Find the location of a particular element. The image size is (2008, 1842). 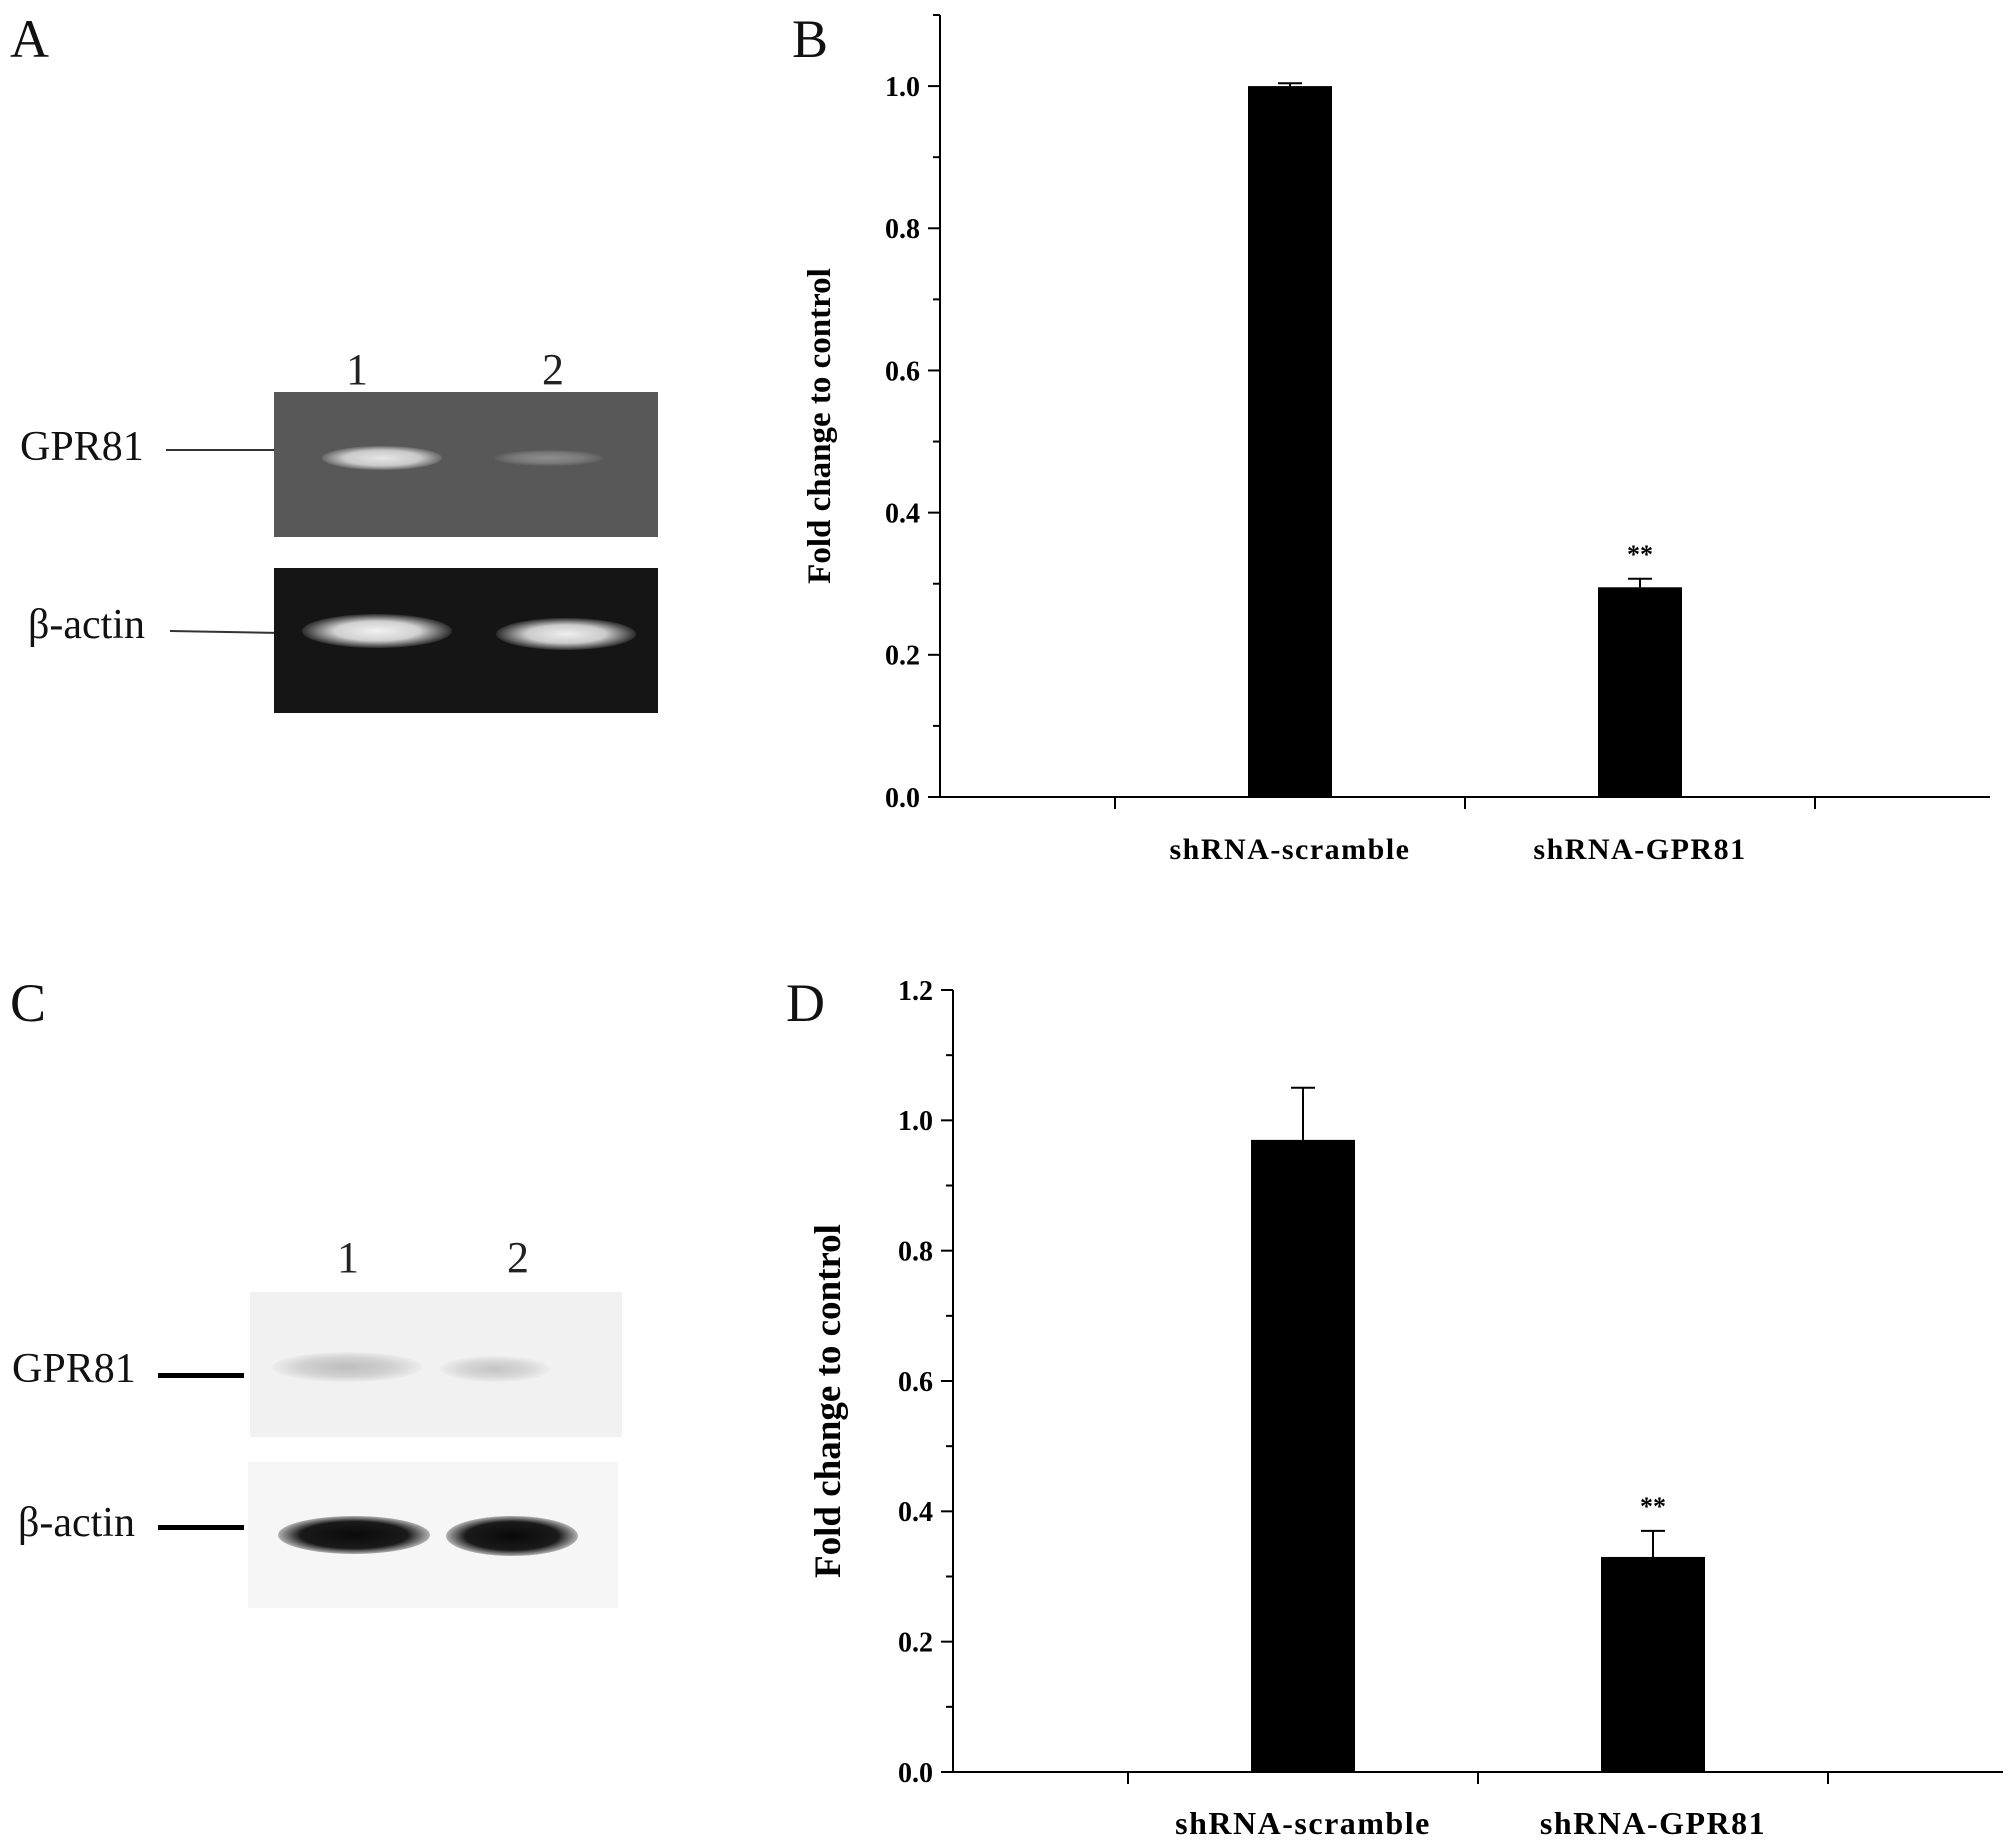

panel-a-actin-label: β-actin is located at coordinates (86, 625).